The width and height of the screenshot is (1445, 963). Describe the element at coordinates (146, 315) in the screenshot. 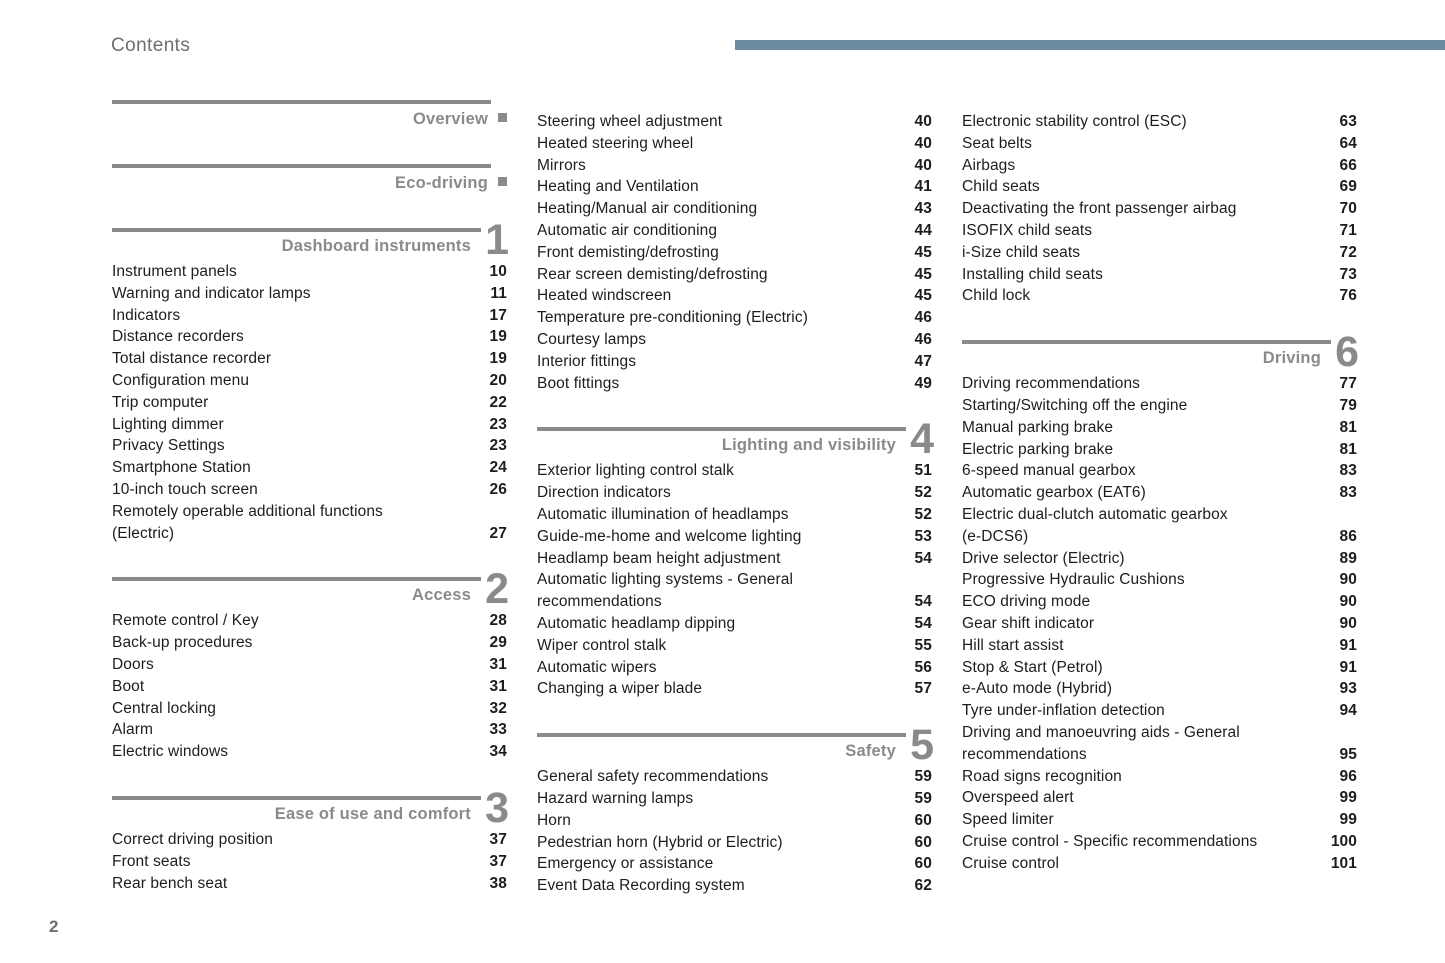

I see `toc-entry-label: Indicators` at that location.